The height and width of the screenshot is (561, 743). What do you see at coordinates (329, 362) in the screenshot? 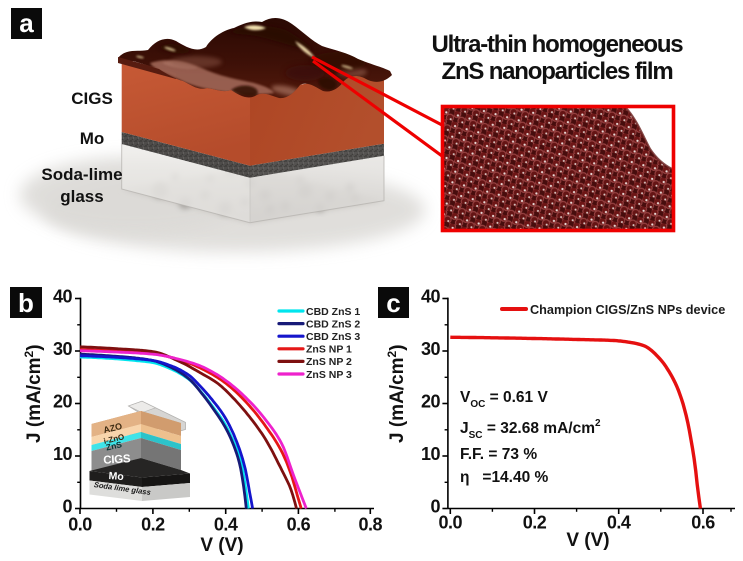
I see `svg-text: ZnS NP 2` at bounding box center [329, 362].